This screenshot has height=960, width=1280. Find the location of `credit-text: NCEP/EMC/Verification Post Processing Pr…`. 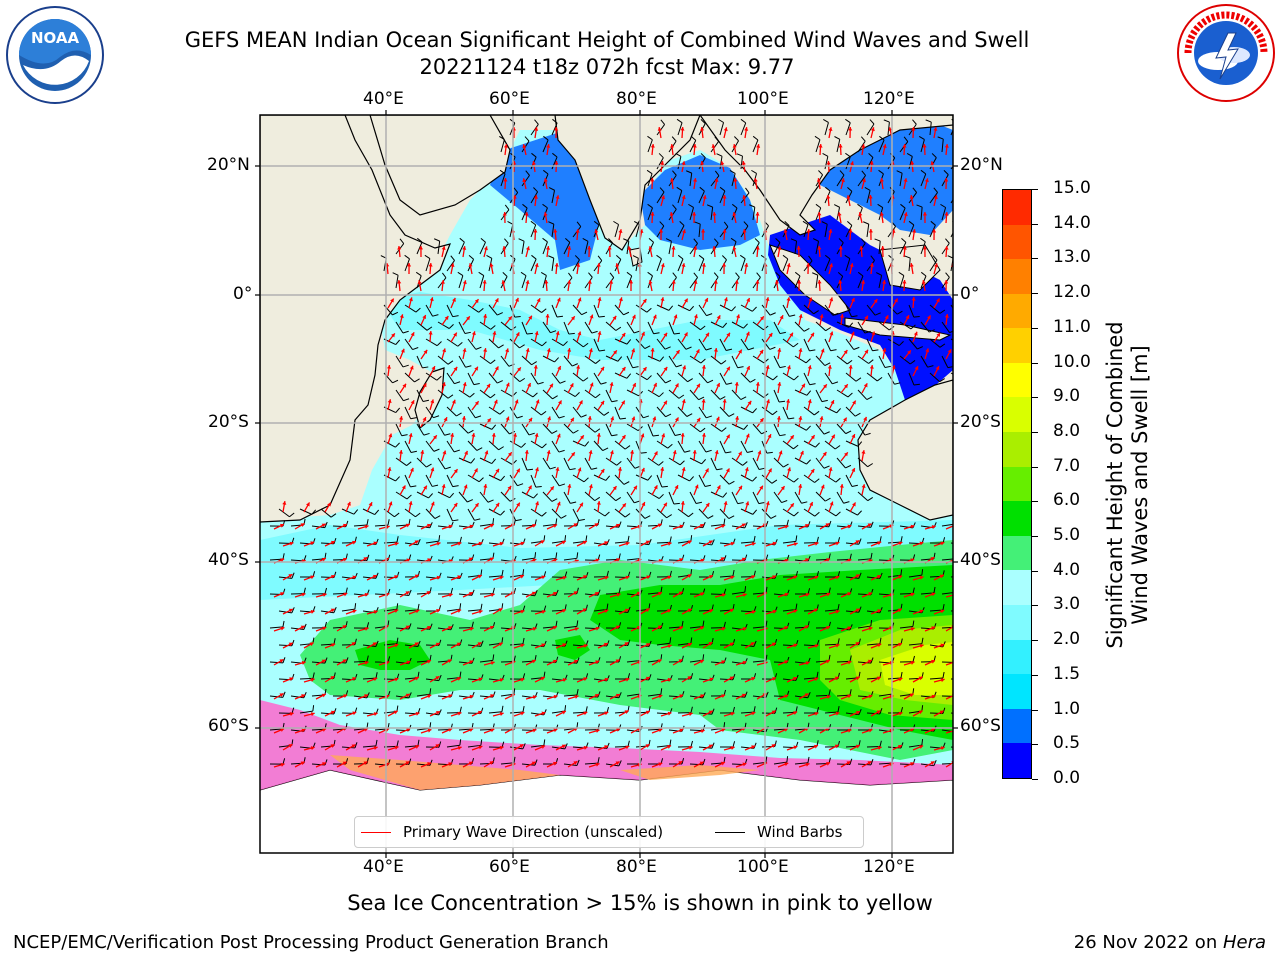

credit-text: NCEP/EMC/Verification Post Processing Pr… is located at coordinates (311, 942).